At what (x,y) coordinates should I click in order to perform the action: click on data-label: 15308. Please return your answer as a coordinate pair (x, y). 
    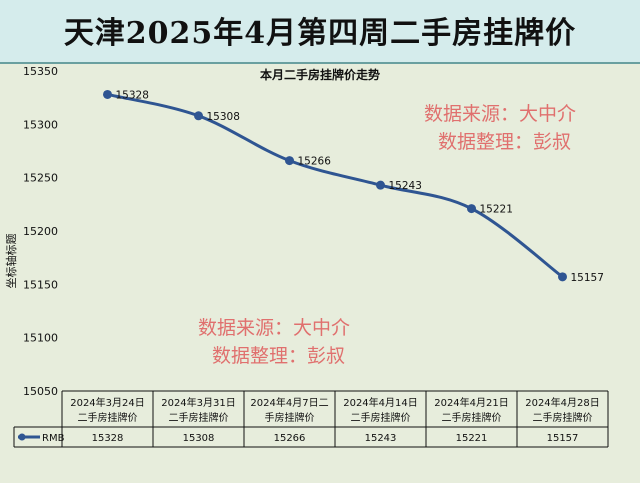
    Looking at the image, I should click on (223, 117).